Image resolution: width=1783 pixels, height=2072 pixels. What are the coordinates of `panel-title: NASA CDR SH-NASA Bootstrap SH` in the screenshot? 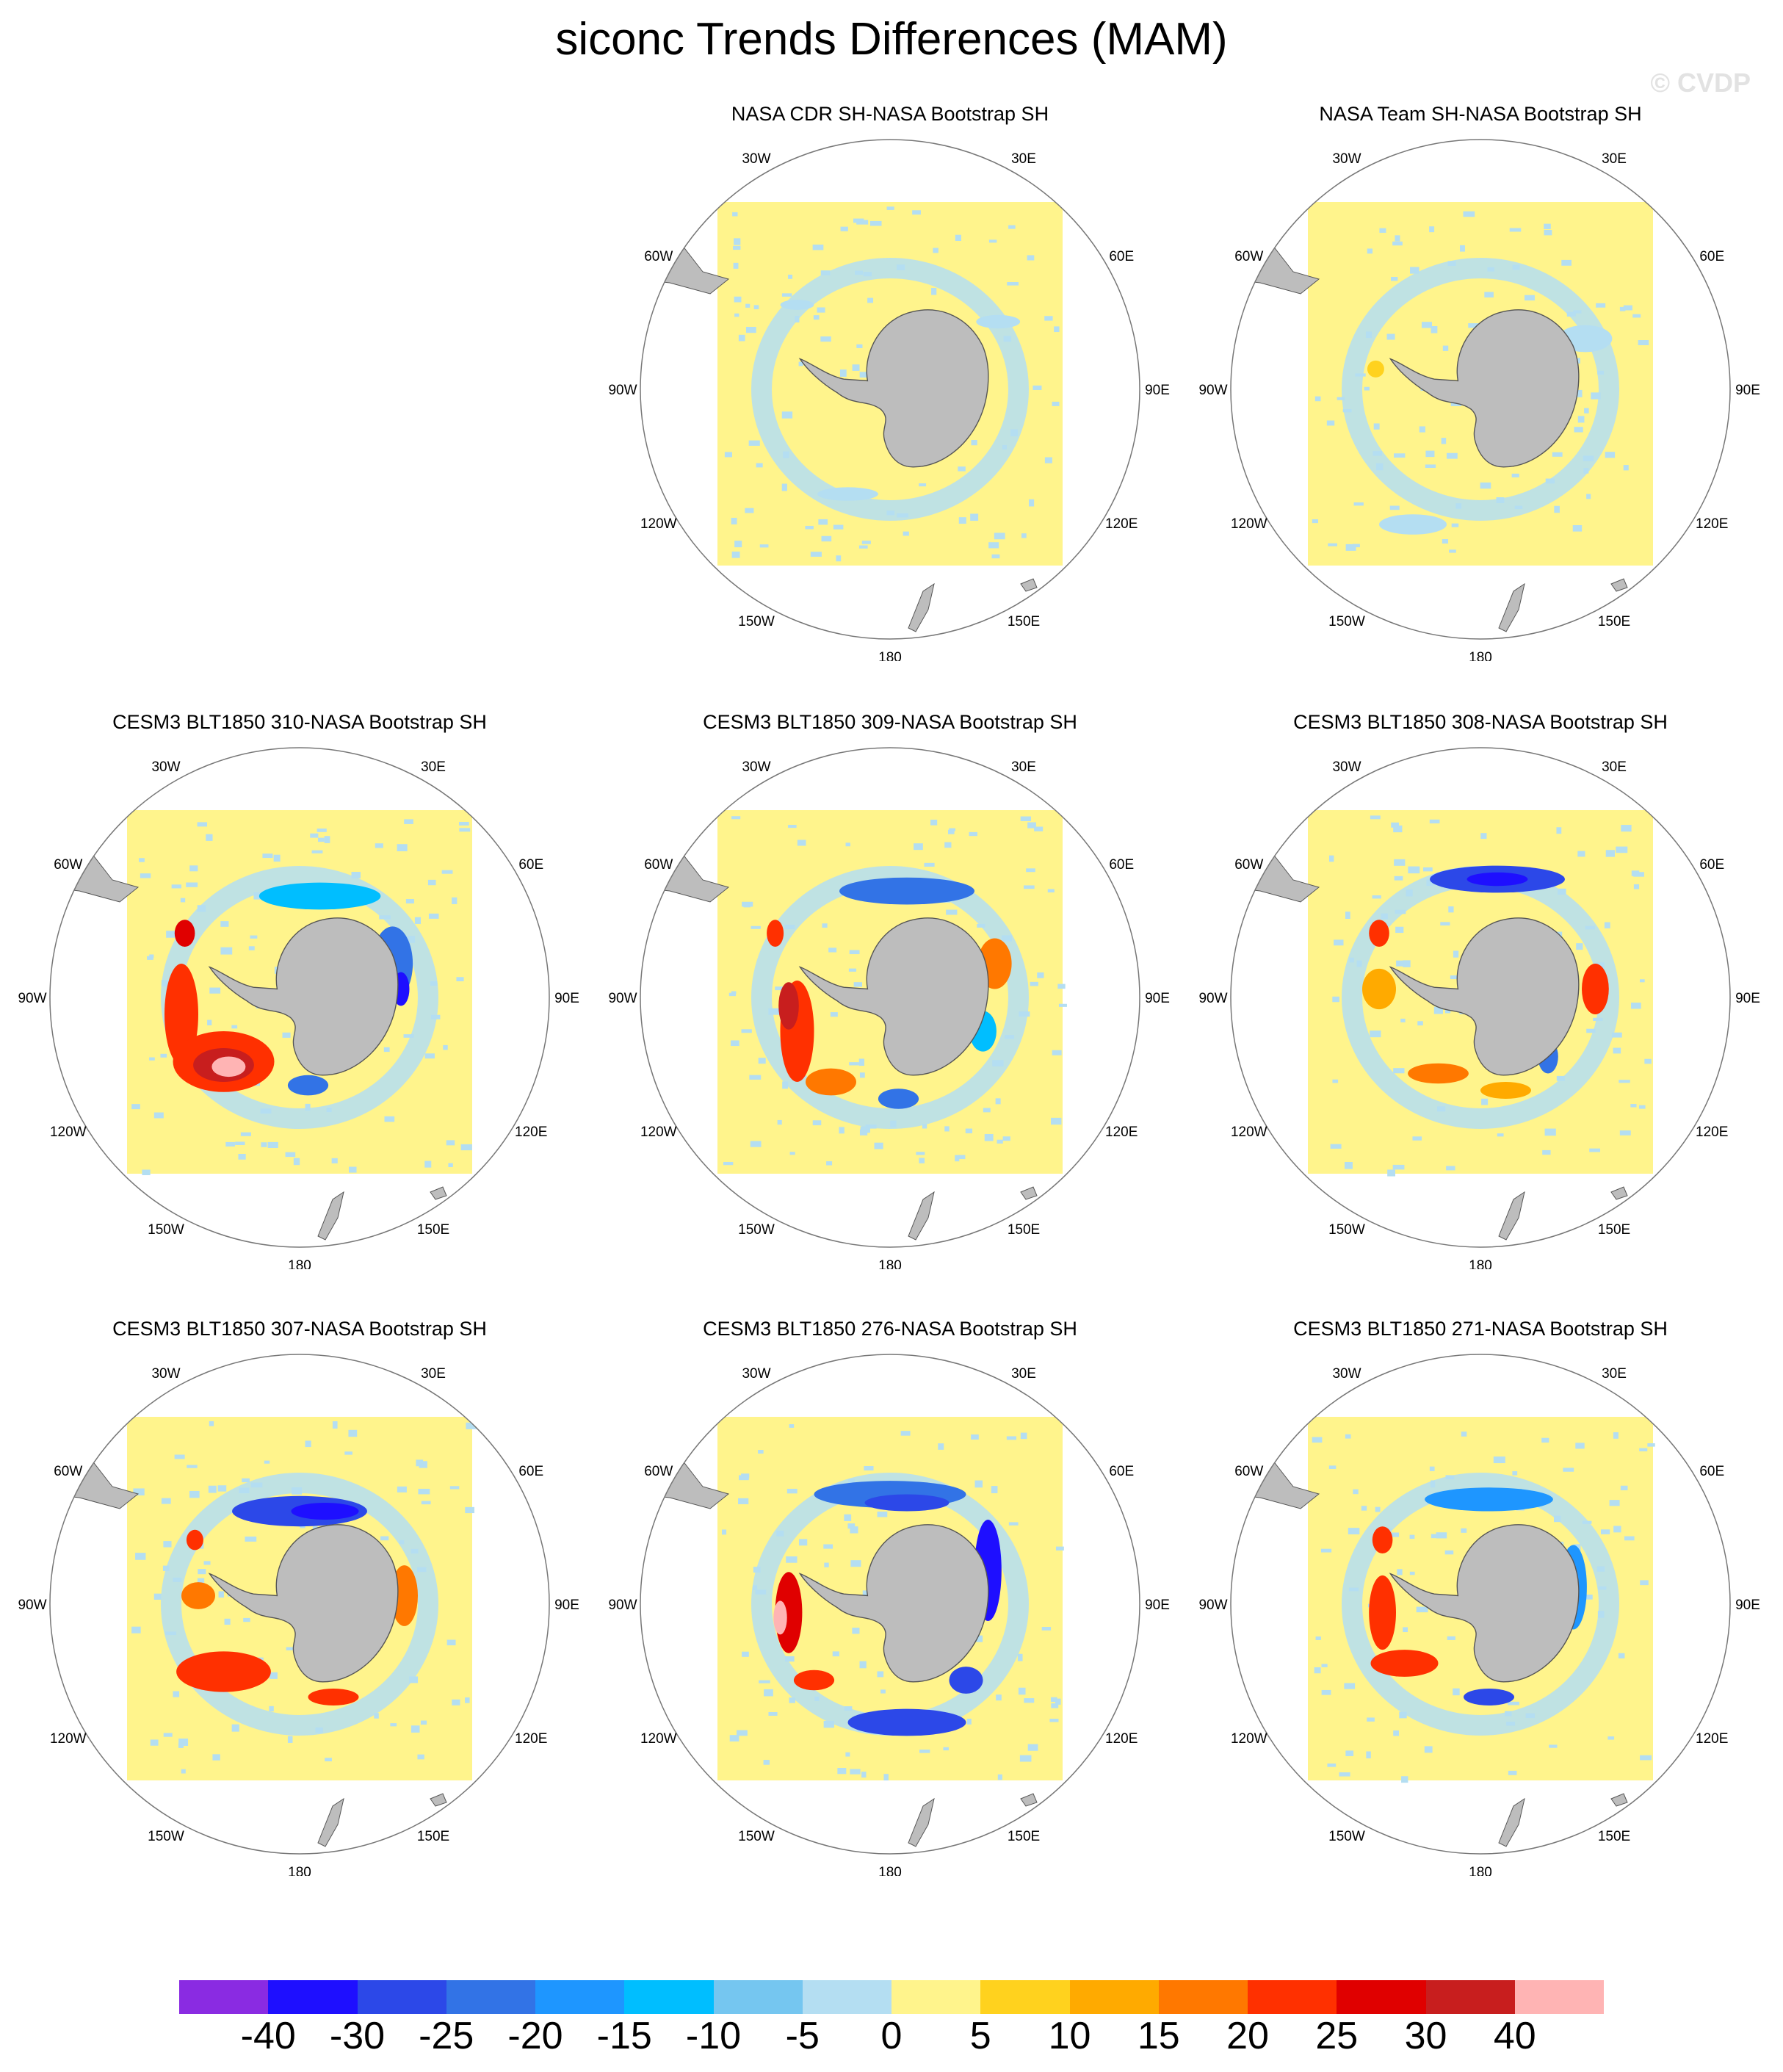 It's located at (890, 114).